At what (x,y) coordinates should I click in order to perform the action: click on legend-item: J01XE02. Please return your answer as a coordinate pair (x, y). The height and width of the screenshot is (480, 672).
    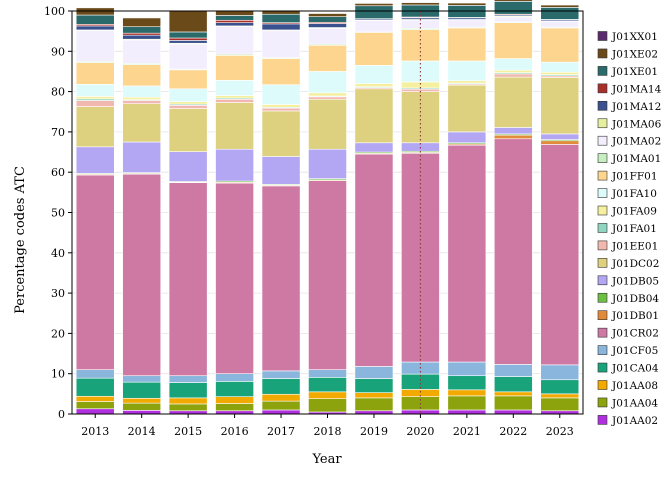
    Looking at the image, I should click on (627, 54).